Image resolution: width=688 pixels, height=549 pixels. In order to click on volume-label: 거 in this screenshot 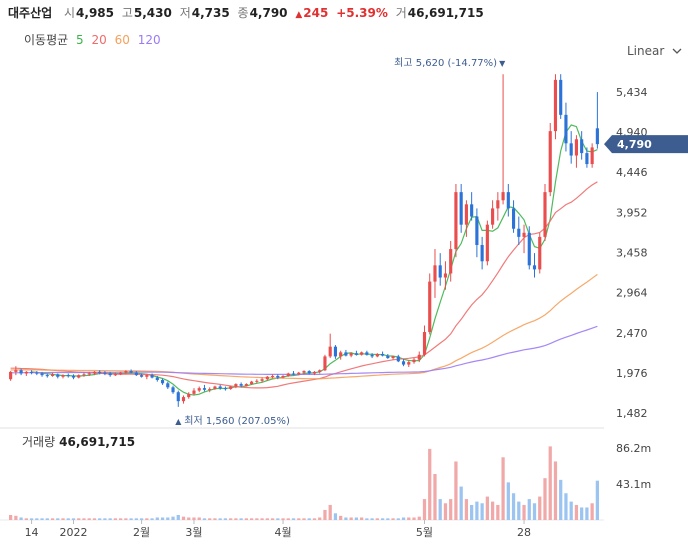, I will do `click(401, 13)`.